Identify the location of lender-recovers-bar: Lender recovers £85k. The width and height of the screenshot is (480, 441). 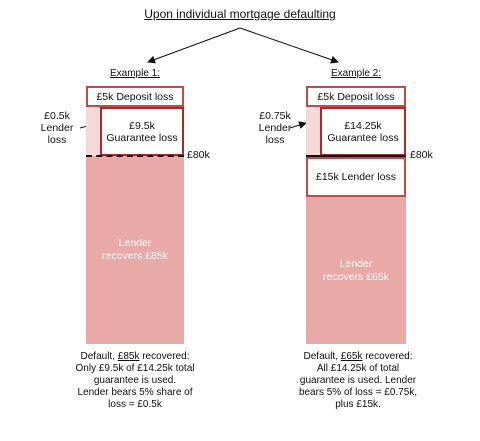
(135, 250).